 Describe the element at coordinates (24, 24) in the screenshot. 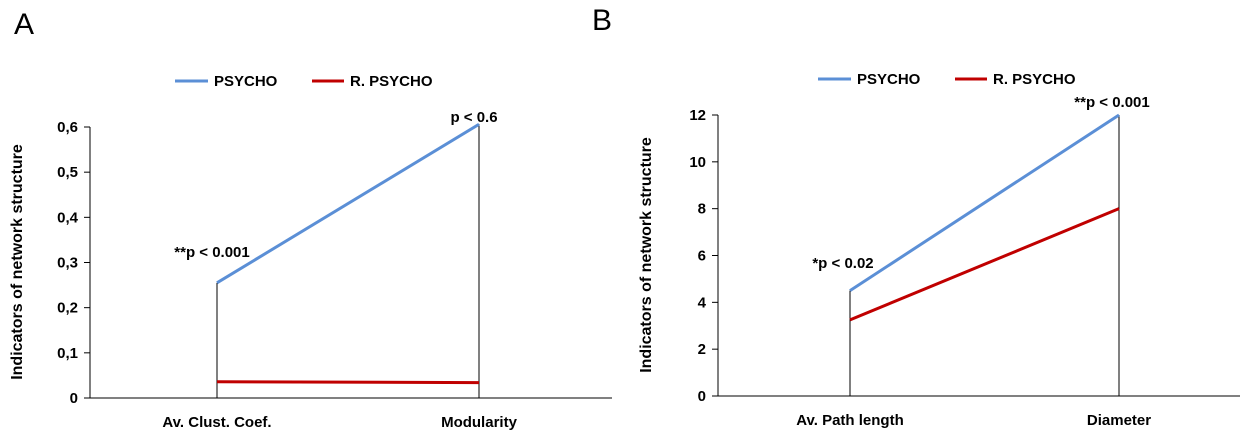

I see `panel-label: A` at that location.